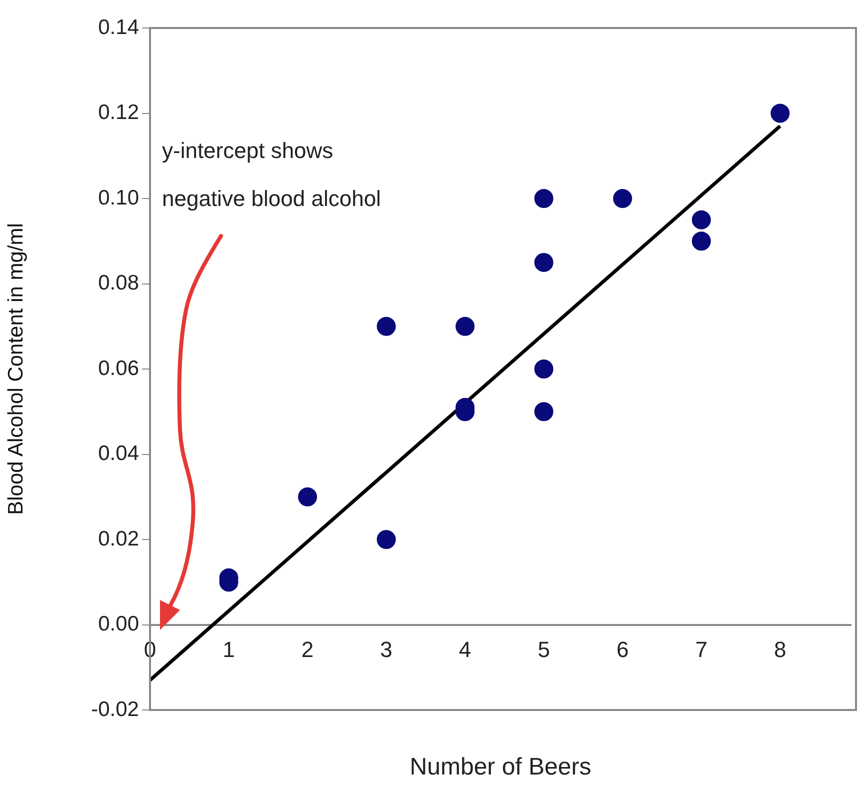 The image size is (861, 790). I want to click on x-tick-label: 3, so click(386, 649).